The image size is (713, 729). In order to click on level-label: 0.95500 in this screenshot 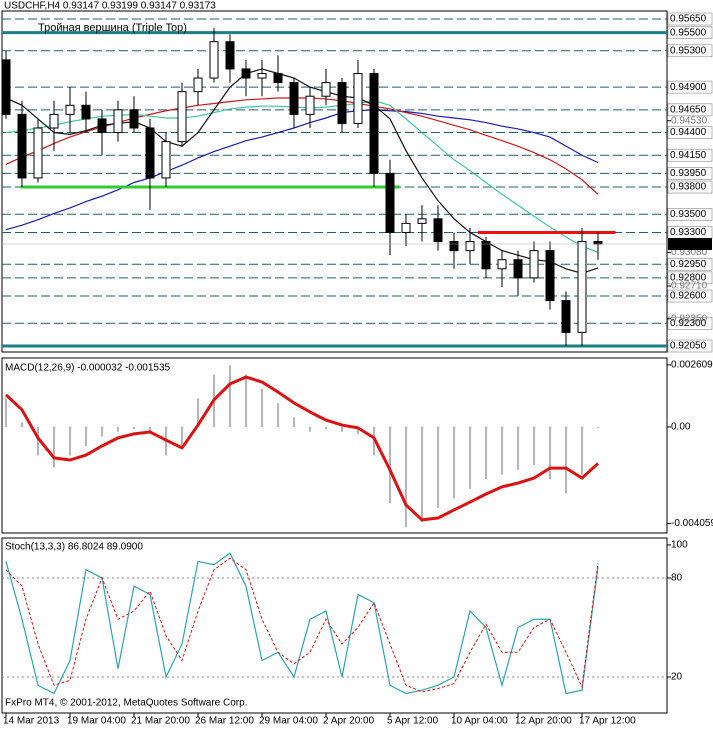, I will do `click(688, 32)`.